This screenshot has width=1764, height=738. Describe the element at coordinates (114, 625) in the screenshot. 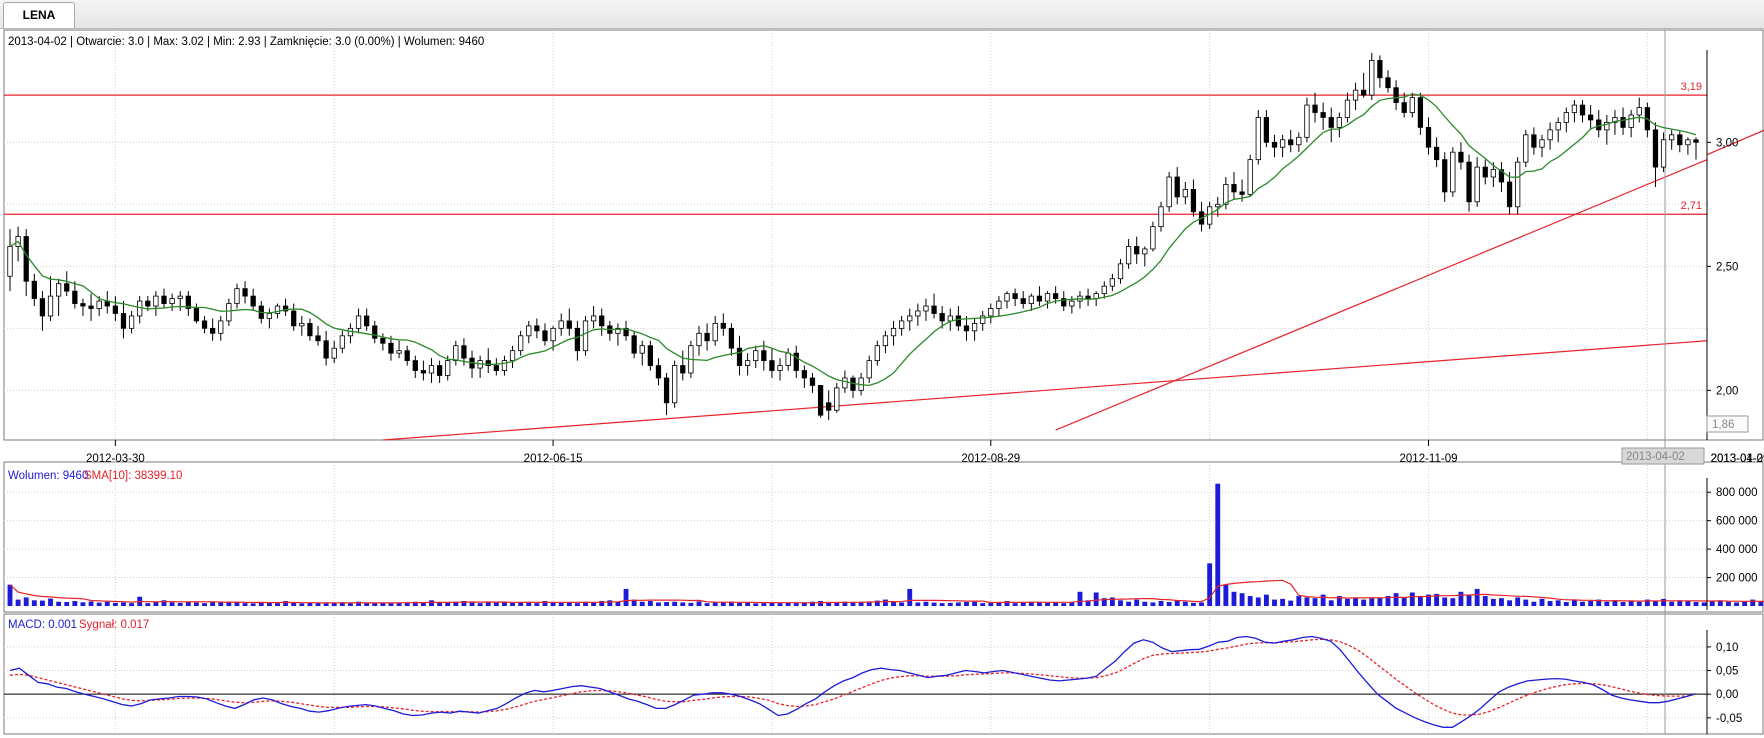

I see `macd-legend-signal: Sygnał: 0.017` at that location.